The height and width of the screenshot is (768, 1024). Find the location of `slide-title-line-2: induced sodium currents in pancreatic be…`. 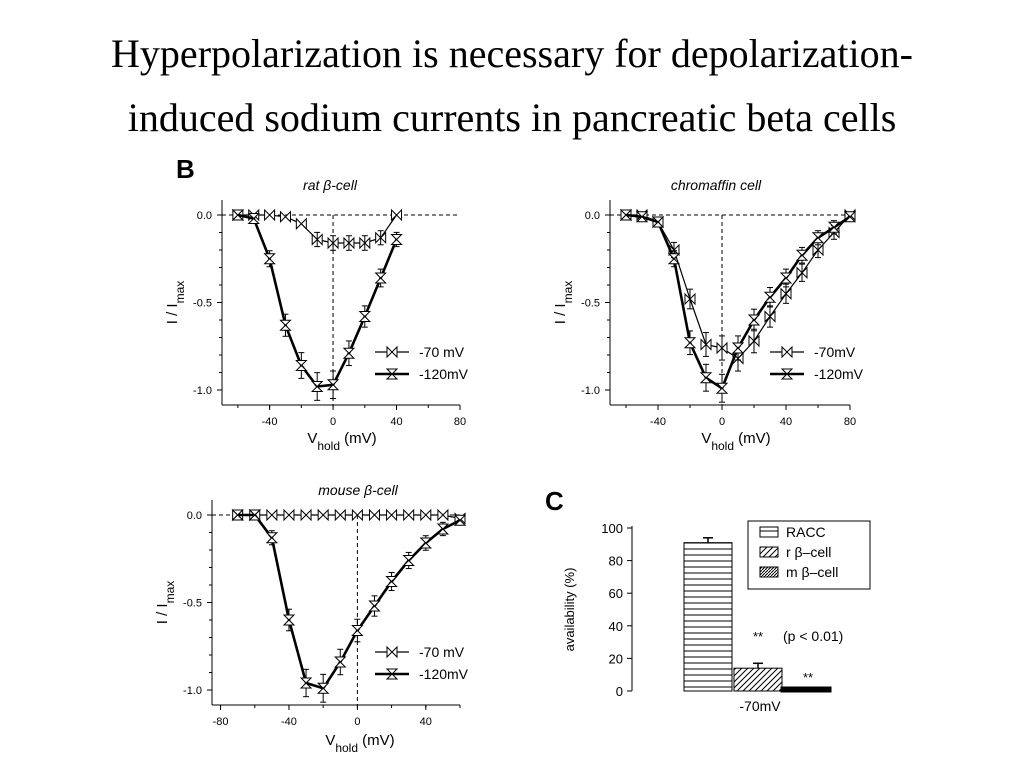

slide-title-line-2: induced sodium currents in pancreatic be… is located at coordinates (512, 117).